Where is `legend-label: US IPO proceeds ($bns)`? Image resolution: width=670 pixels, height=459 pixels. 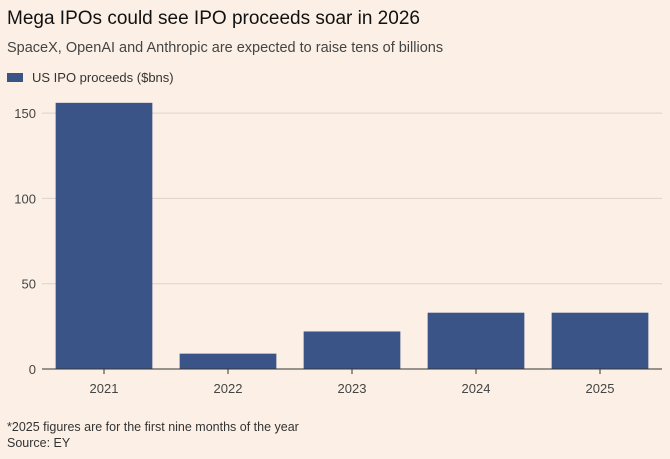
legend-label: US IPO proceeds ($bns) is located at coordinates (103, 77).